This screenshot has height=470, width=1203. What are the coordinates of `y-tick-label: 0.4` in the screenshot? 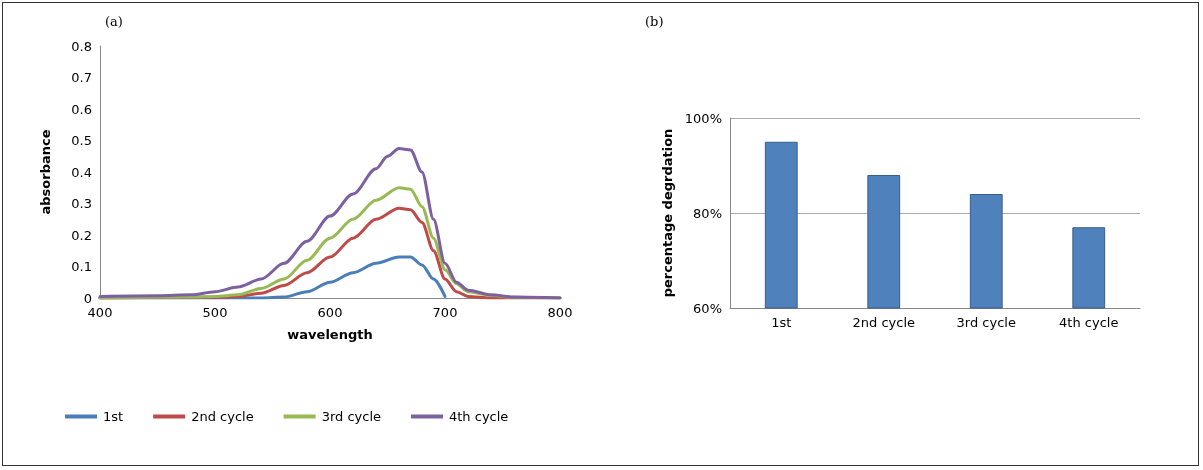 It's located at (81, 172).